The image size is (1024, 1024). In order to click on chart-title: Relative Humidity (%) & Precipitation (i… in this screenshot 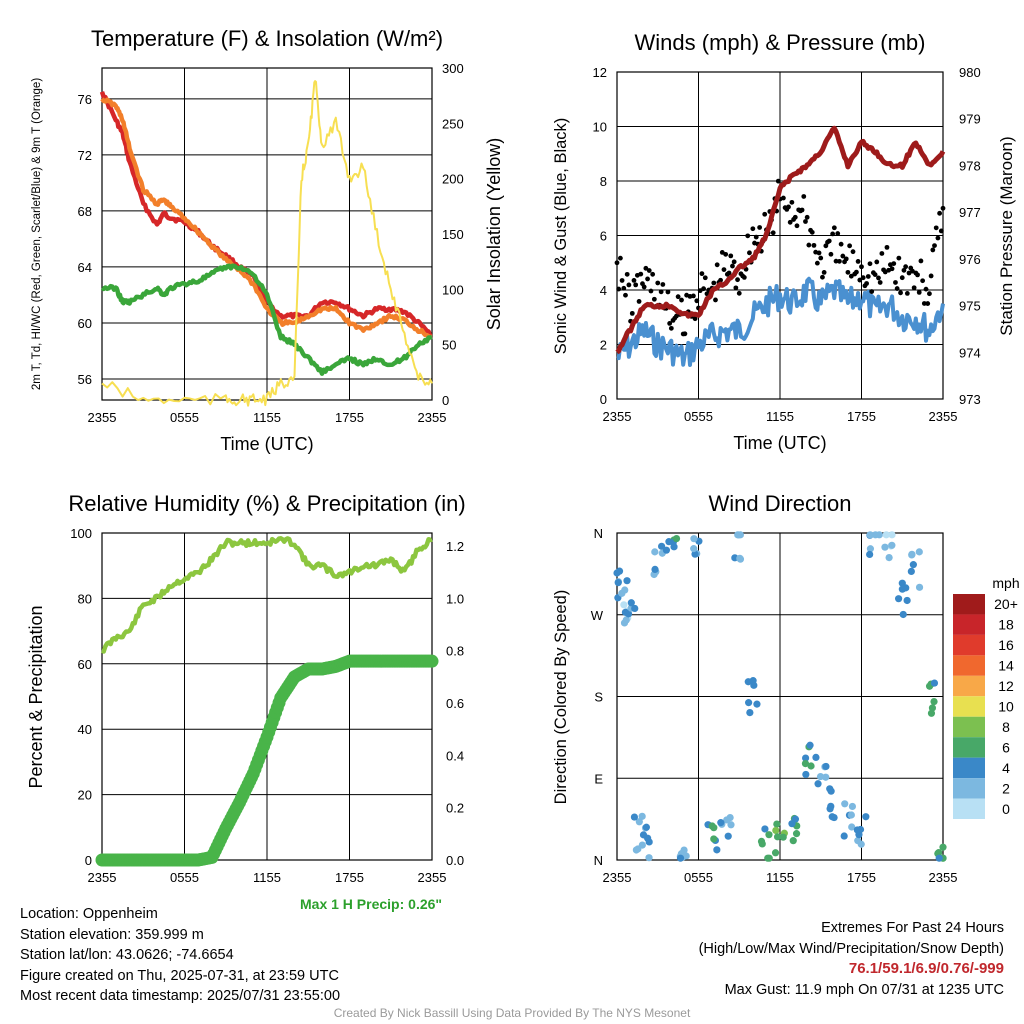, I will do `click(266, 503)`.